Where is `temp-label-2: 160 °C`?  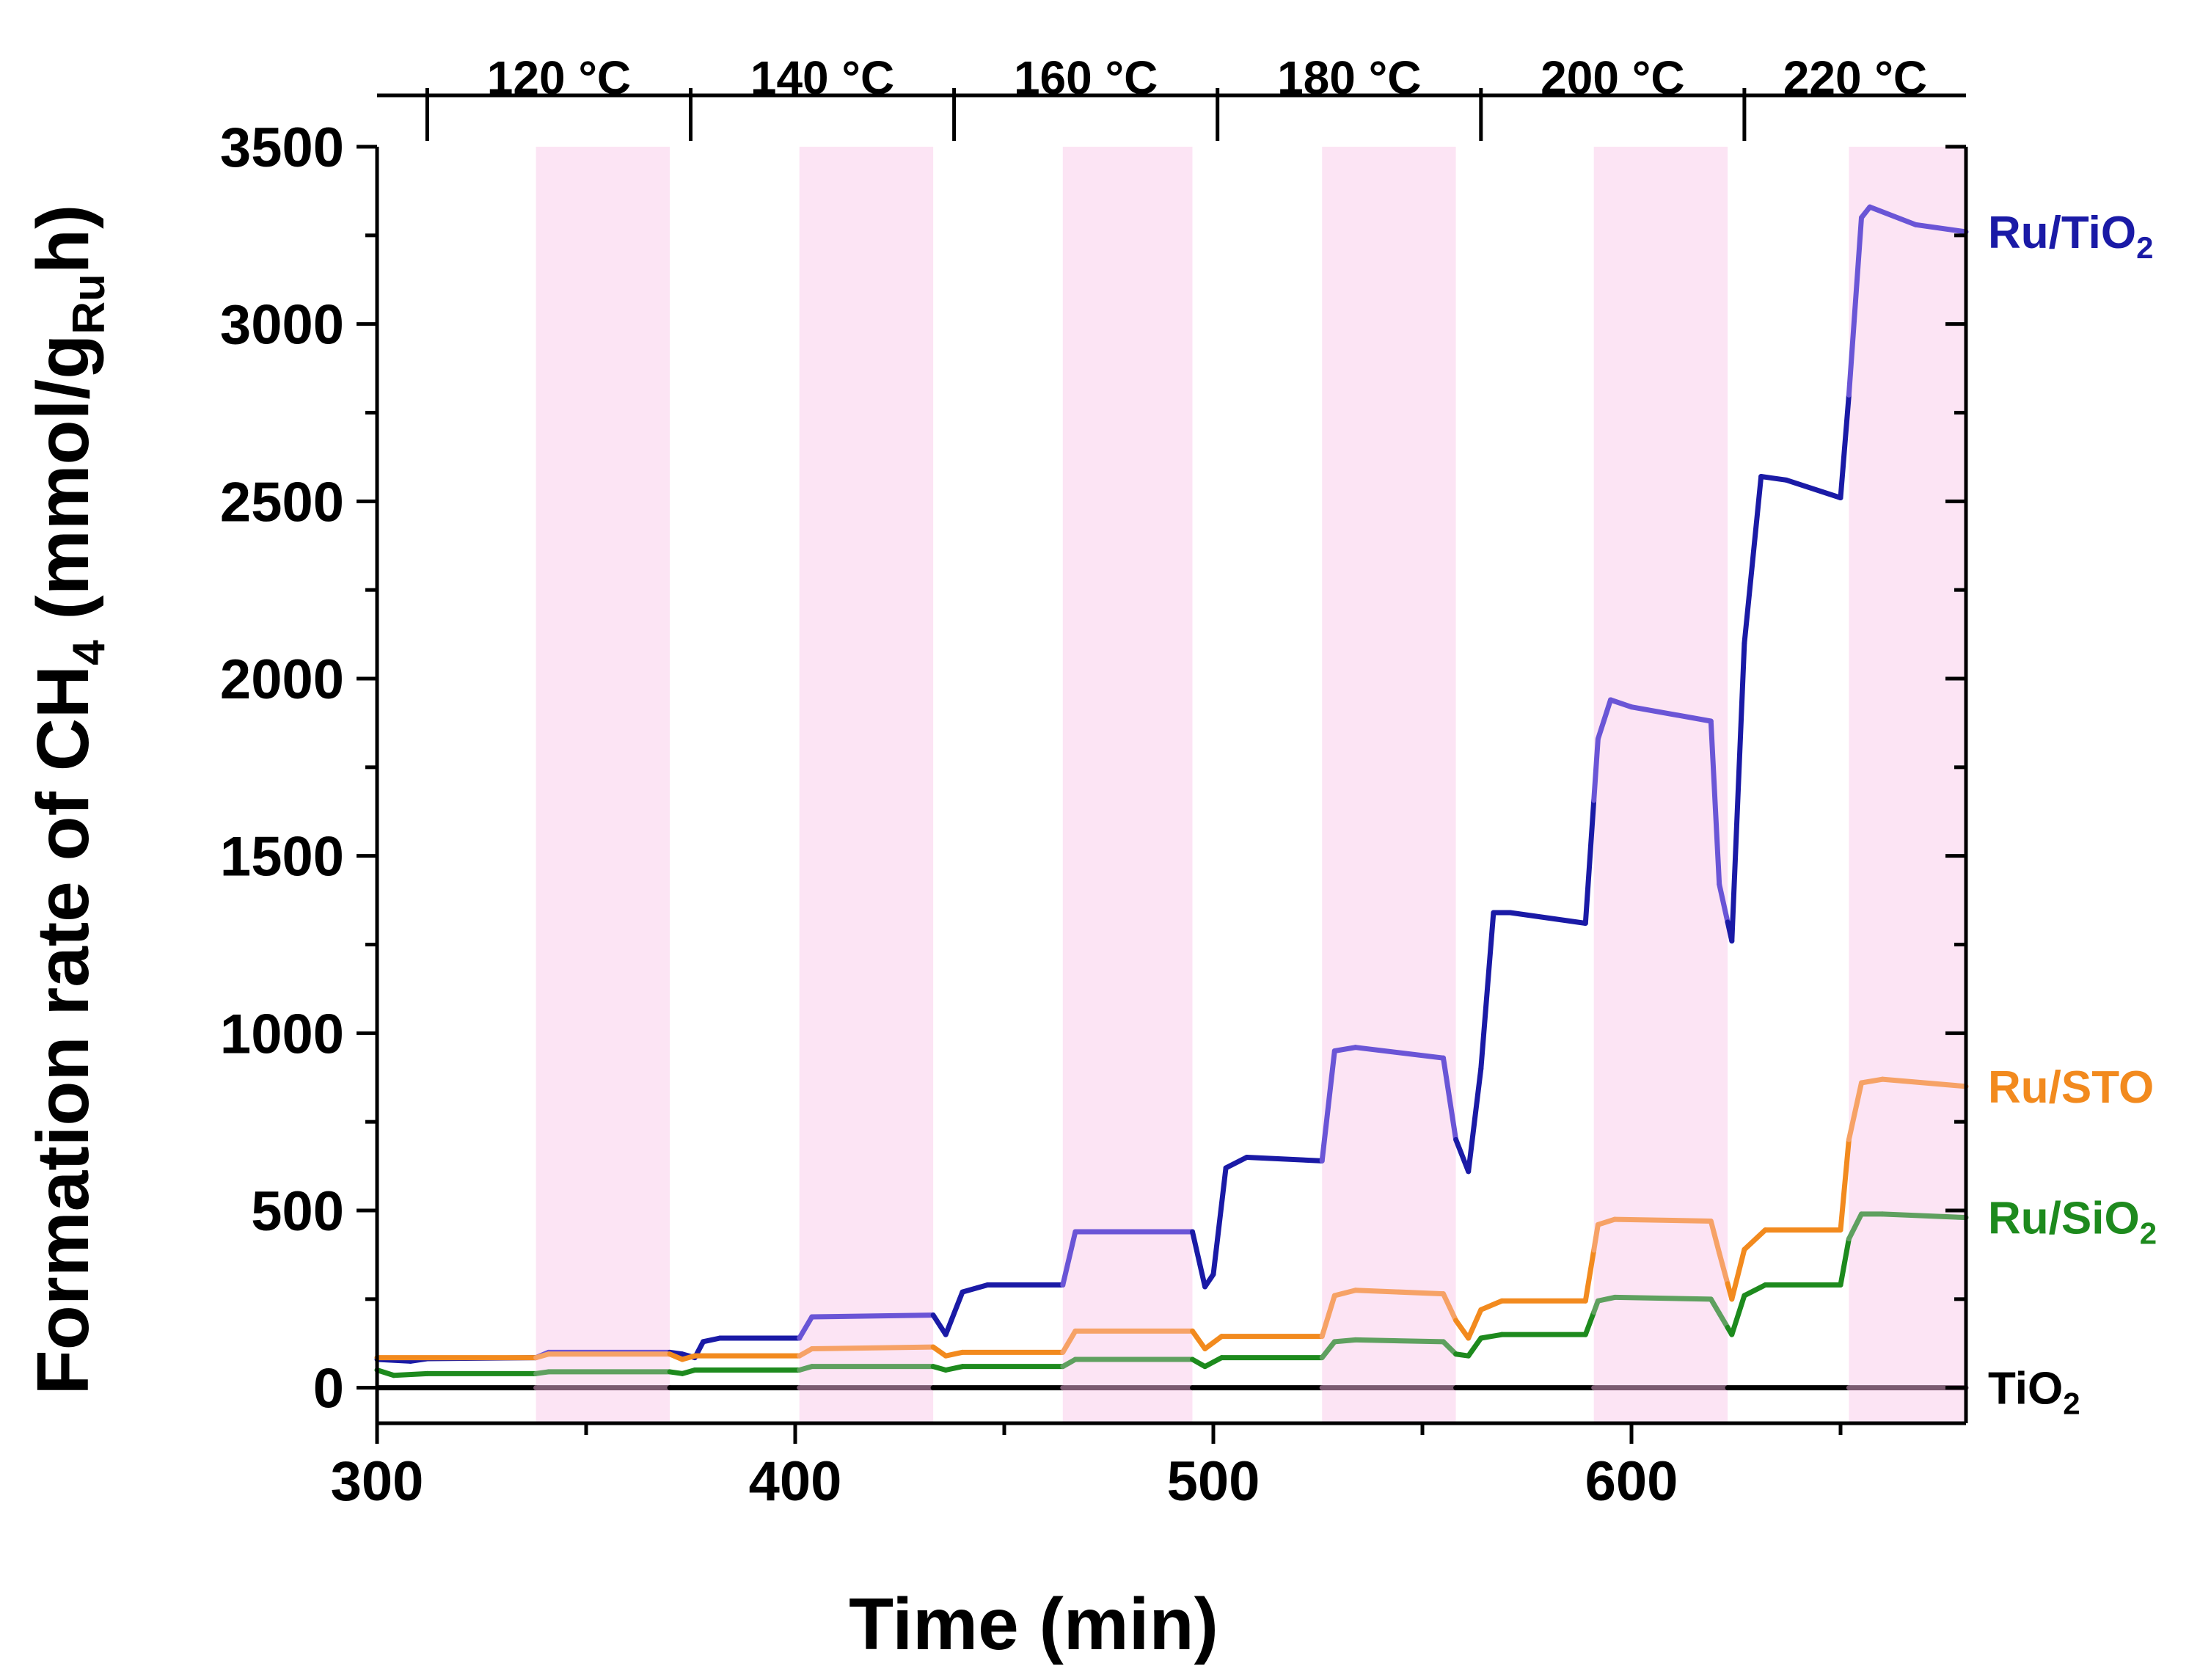
temp-label-2: 160 °C is located at coordinates (1086, 77).